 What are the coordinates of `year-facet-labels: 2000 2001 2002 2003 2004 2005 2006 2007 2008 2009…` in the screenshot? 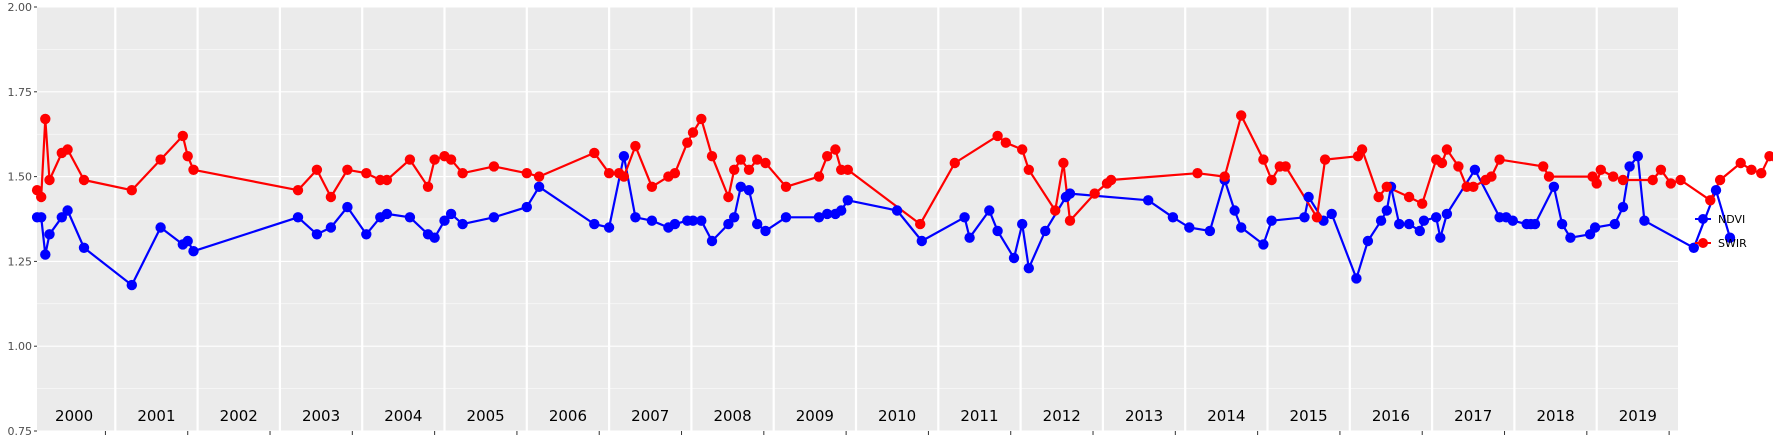 It's located at (862, 421).